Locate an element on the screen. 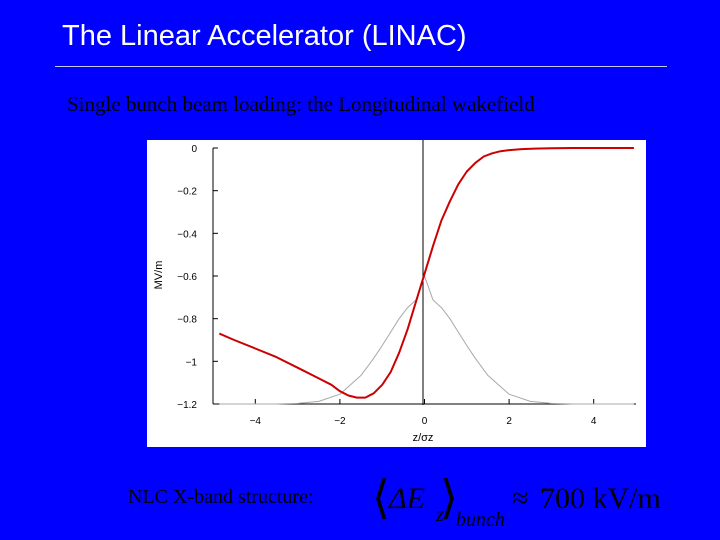 The width and height of the screenshot is (720, 540). y-tick-label: −0.4 is located at coordinates (187, 234).